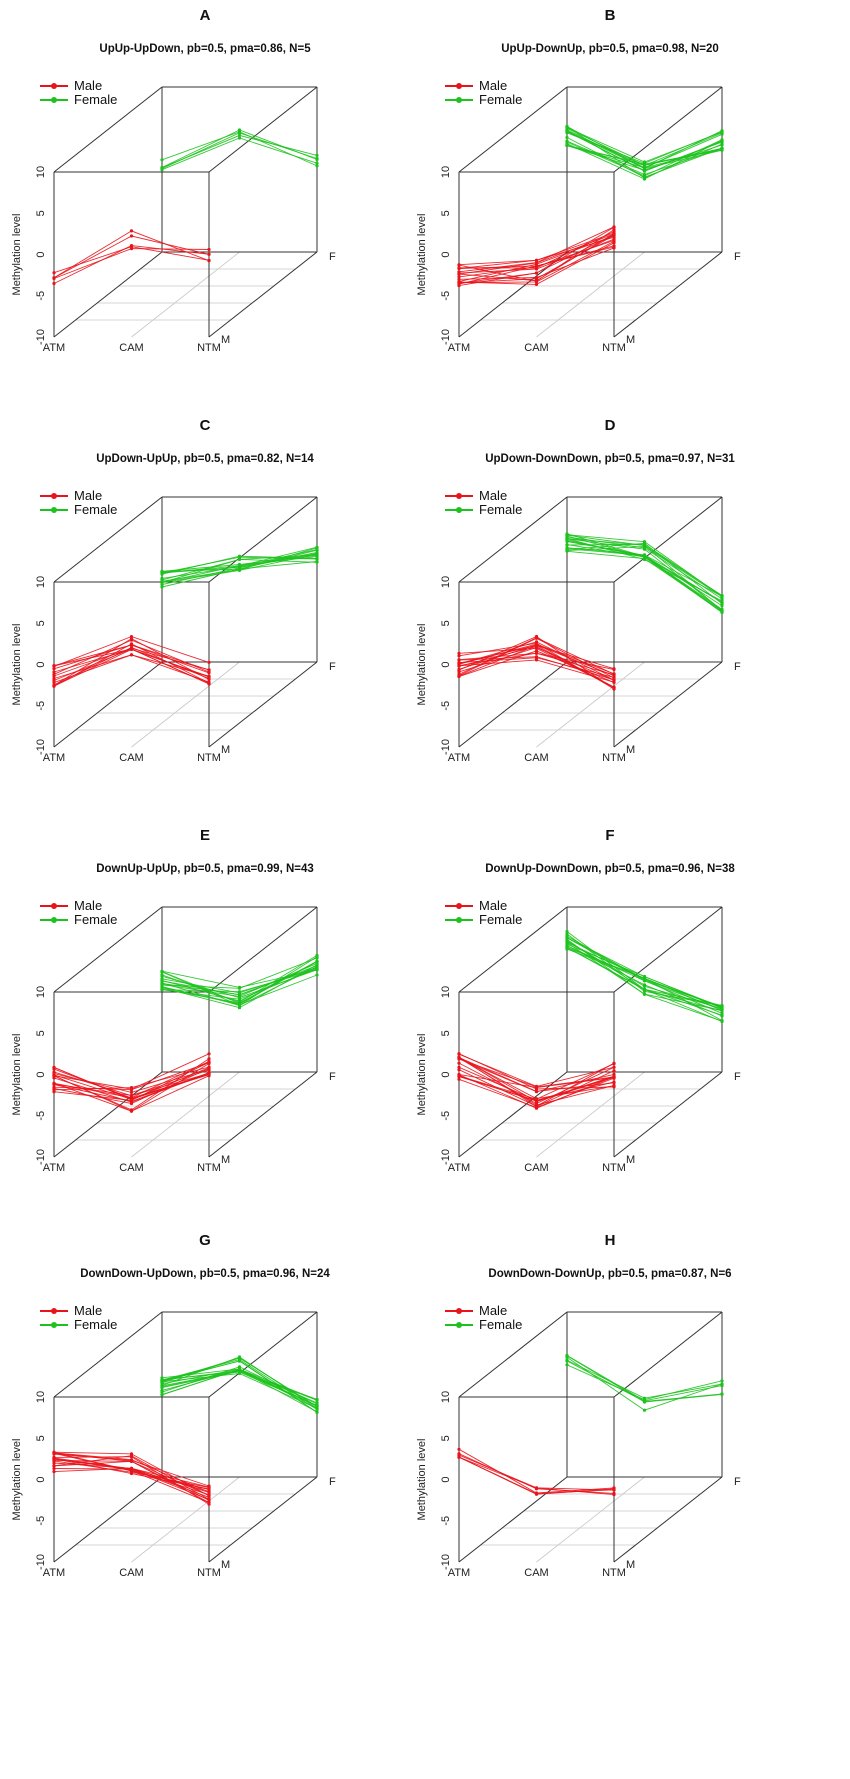 The width and height of the screenshot is (850, 1779). Describe the element at coordinates (644, 573) in the screenshot. I see `female-series` at that location.